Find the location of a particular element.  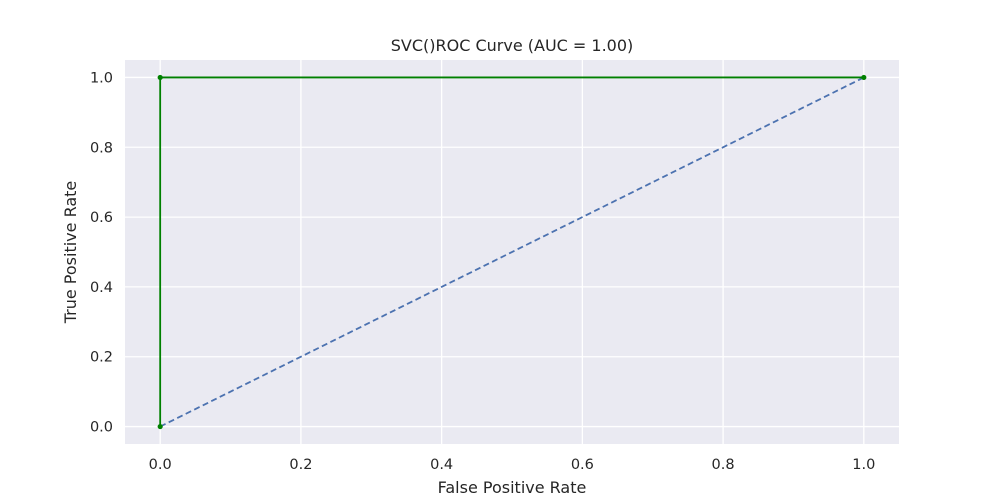

x-tick-label: 0.8 is located at coordinates (723, 465).